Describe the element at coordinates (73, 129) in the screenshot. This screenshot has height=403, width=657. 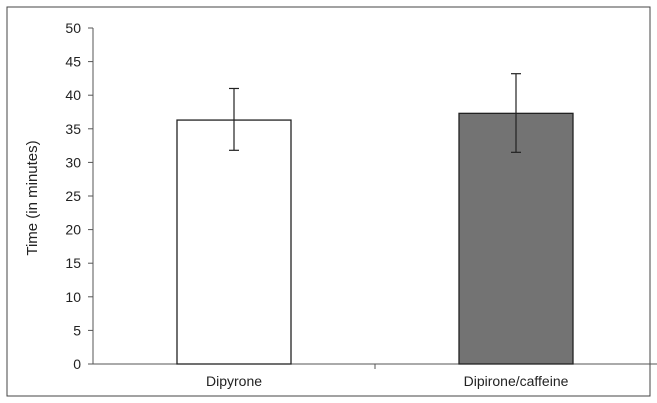
I see `y-tick-label: 35` at that location.